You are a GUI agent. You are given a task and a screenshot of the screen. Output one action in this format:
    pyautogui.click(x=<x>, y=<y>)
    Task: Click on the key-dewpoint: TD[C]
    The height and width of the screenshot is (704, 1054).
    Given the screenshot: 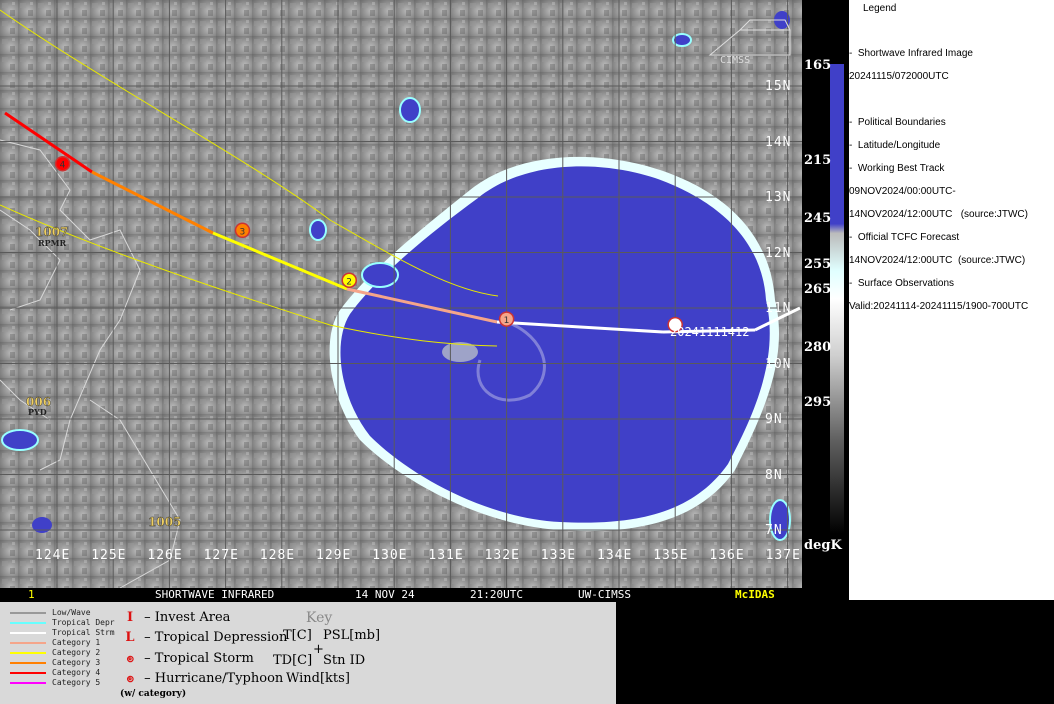 What is the action you would take?
    pyautogui.click(x=293, y=660)
    